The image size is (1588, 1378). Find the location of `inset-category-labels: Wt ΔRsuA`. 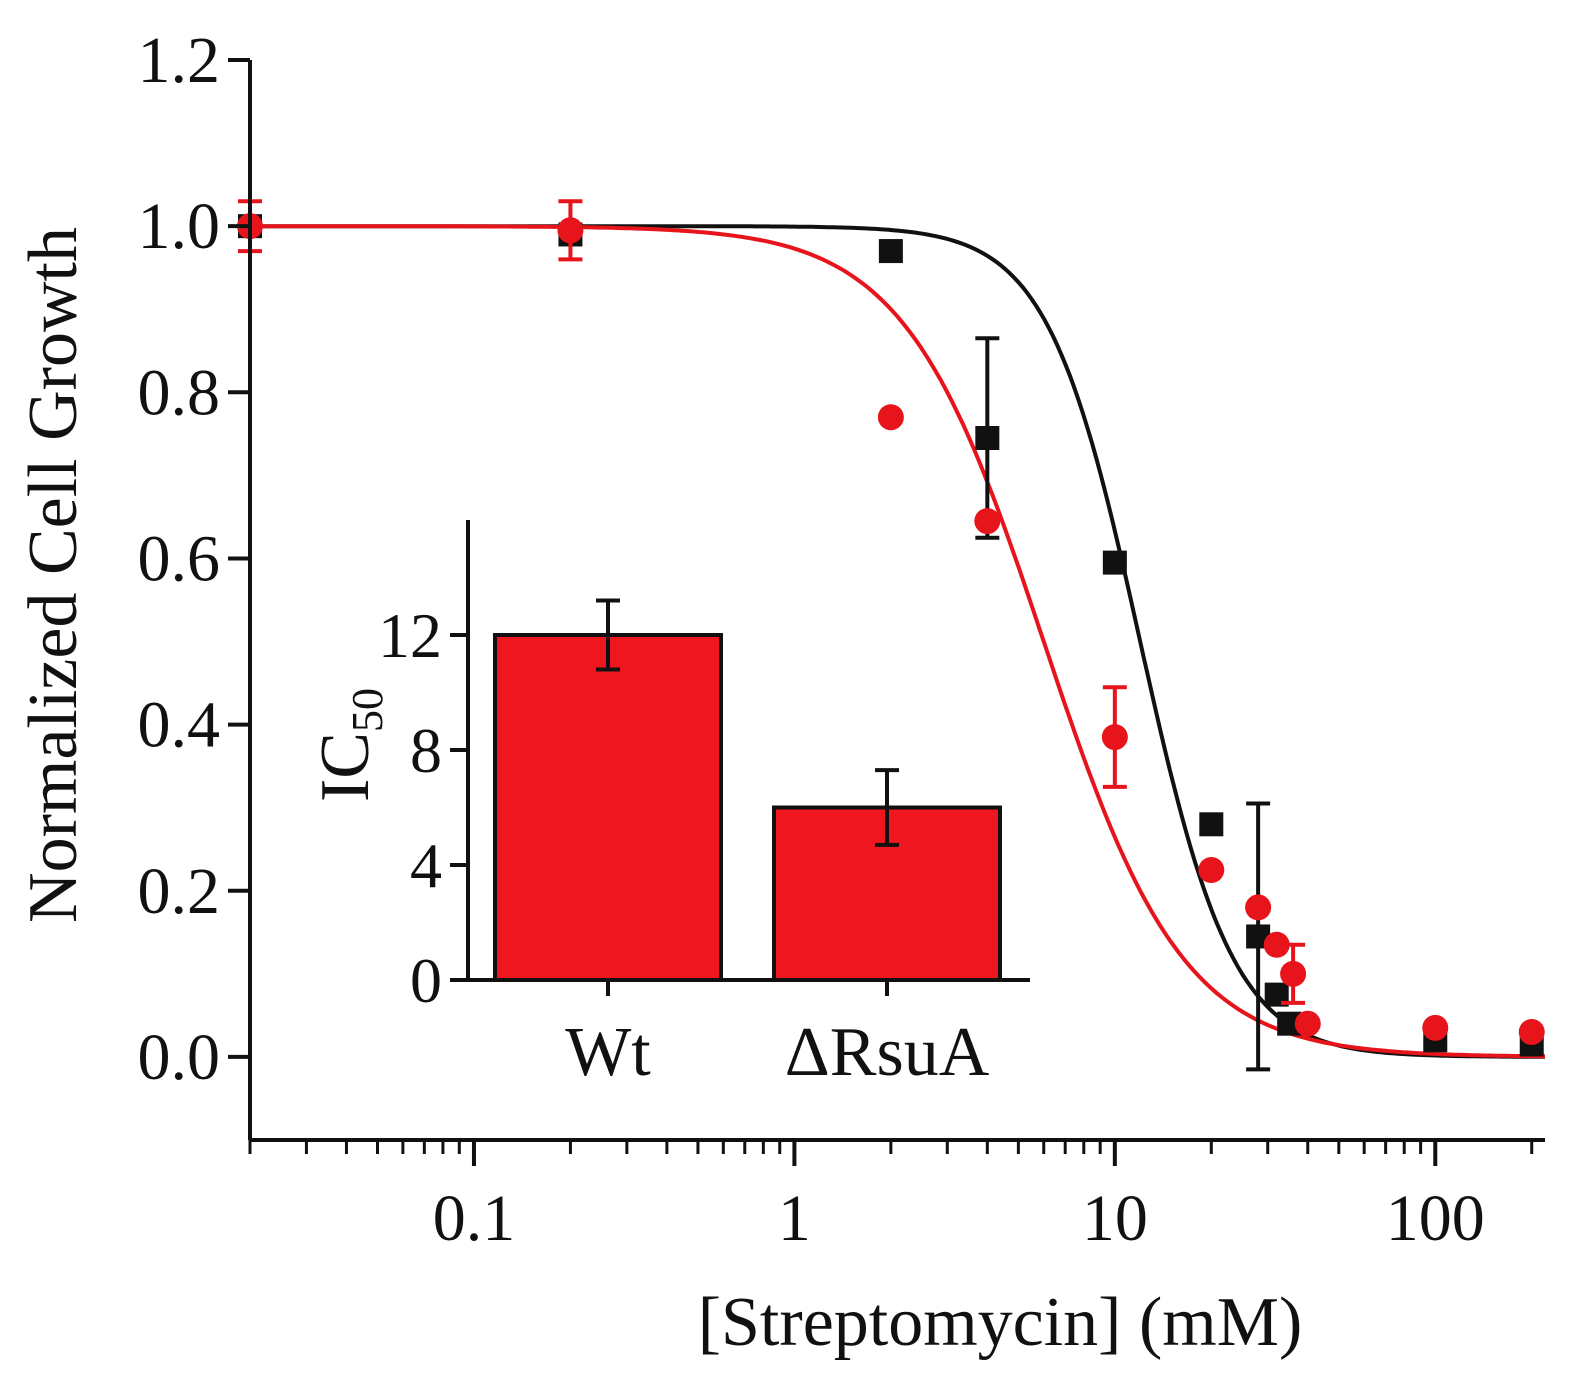

inset-category-labels: Wt ΔRsuA is located at coordinates (777, 1035).